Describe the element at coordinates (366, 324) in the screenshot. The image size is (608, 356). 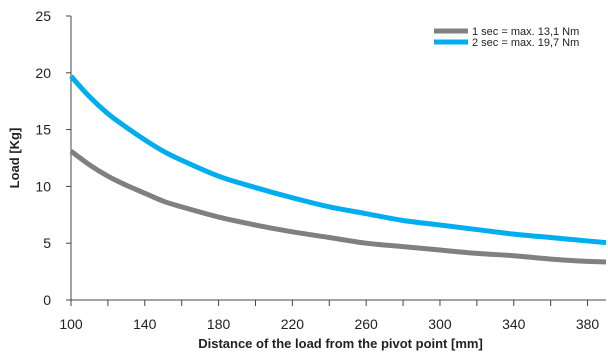
I see `x-tick-label: 260` at that location.